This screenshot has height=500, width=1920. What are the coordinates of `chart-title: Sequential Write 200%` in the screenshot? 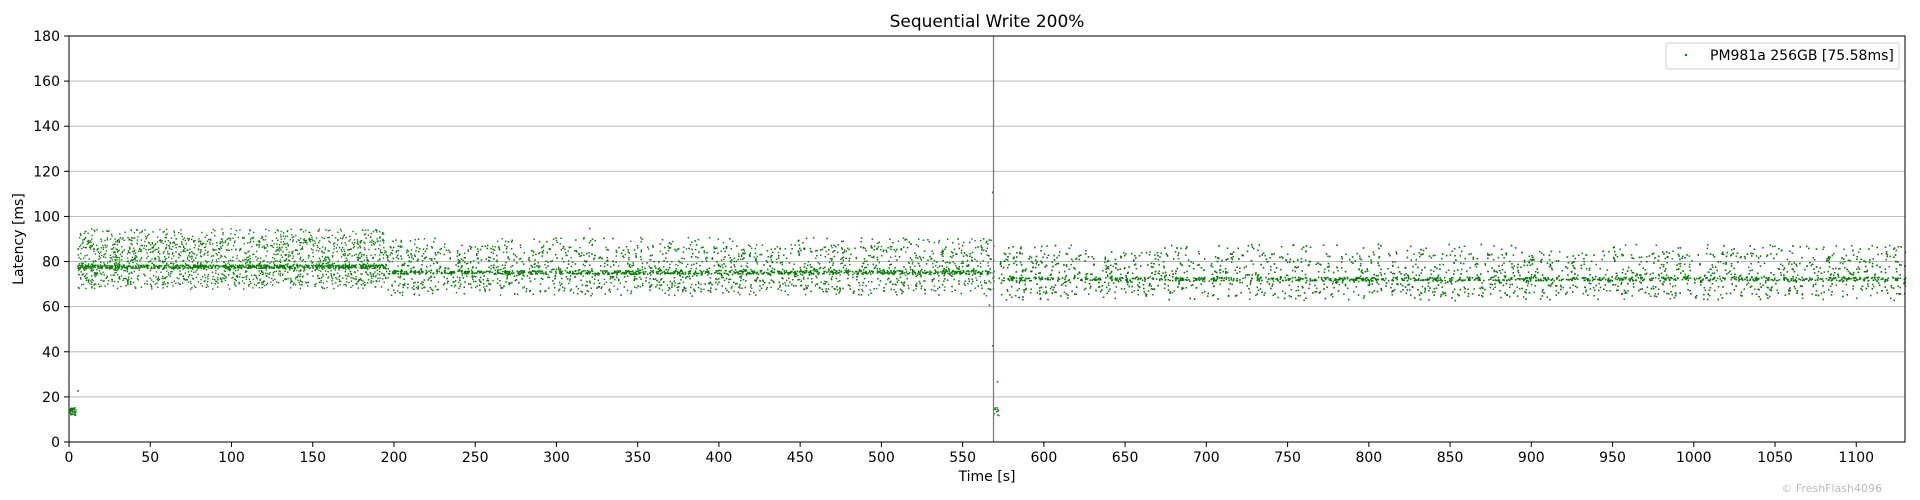 It's located at (987, 22).